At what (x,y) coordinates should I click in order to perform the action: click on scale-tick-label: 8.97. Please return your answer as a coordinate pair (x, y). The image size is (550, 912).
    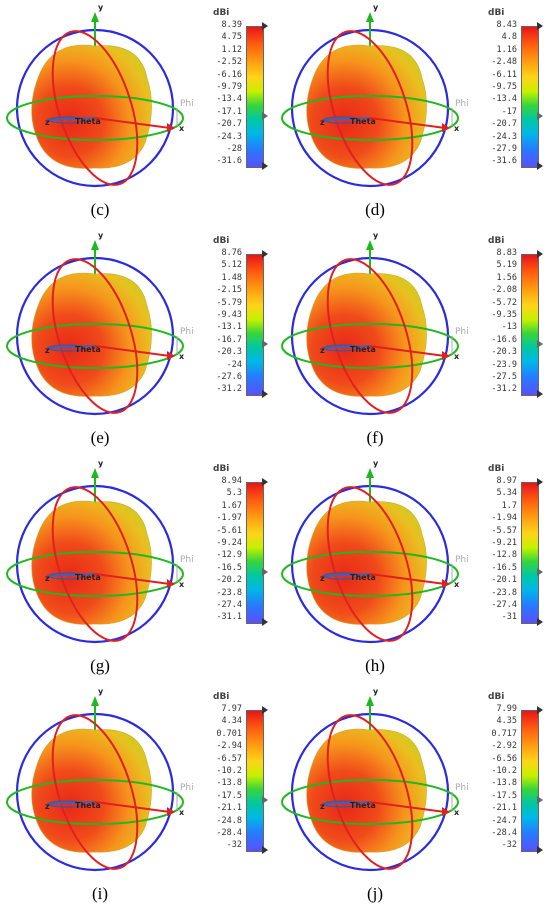
    Looking at the image, I should click on (506, 481).